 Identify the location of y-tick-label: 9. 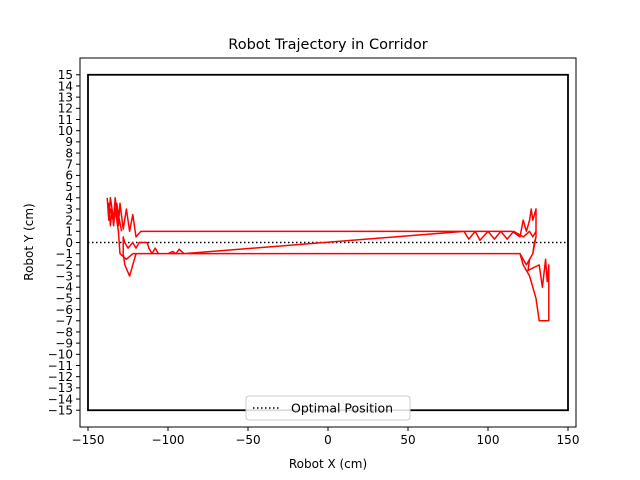
(69, 142).